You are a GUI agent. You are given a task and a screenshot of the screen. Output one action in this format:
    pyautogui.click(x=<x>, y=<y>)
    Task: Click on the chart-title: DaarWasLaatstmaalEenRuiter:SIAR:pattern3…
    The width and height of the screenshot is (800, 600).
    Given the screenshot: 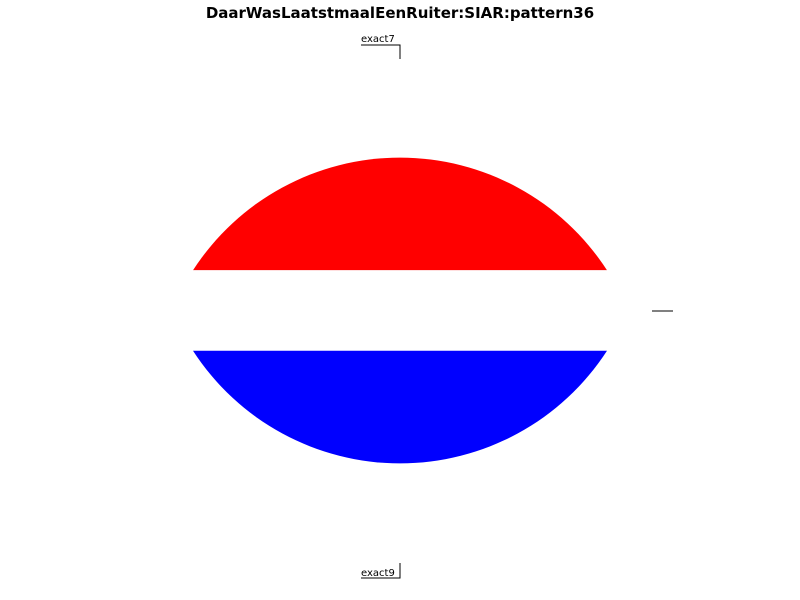 What is the action you would take?
    pyautogui.click(x=400, y=13)
    